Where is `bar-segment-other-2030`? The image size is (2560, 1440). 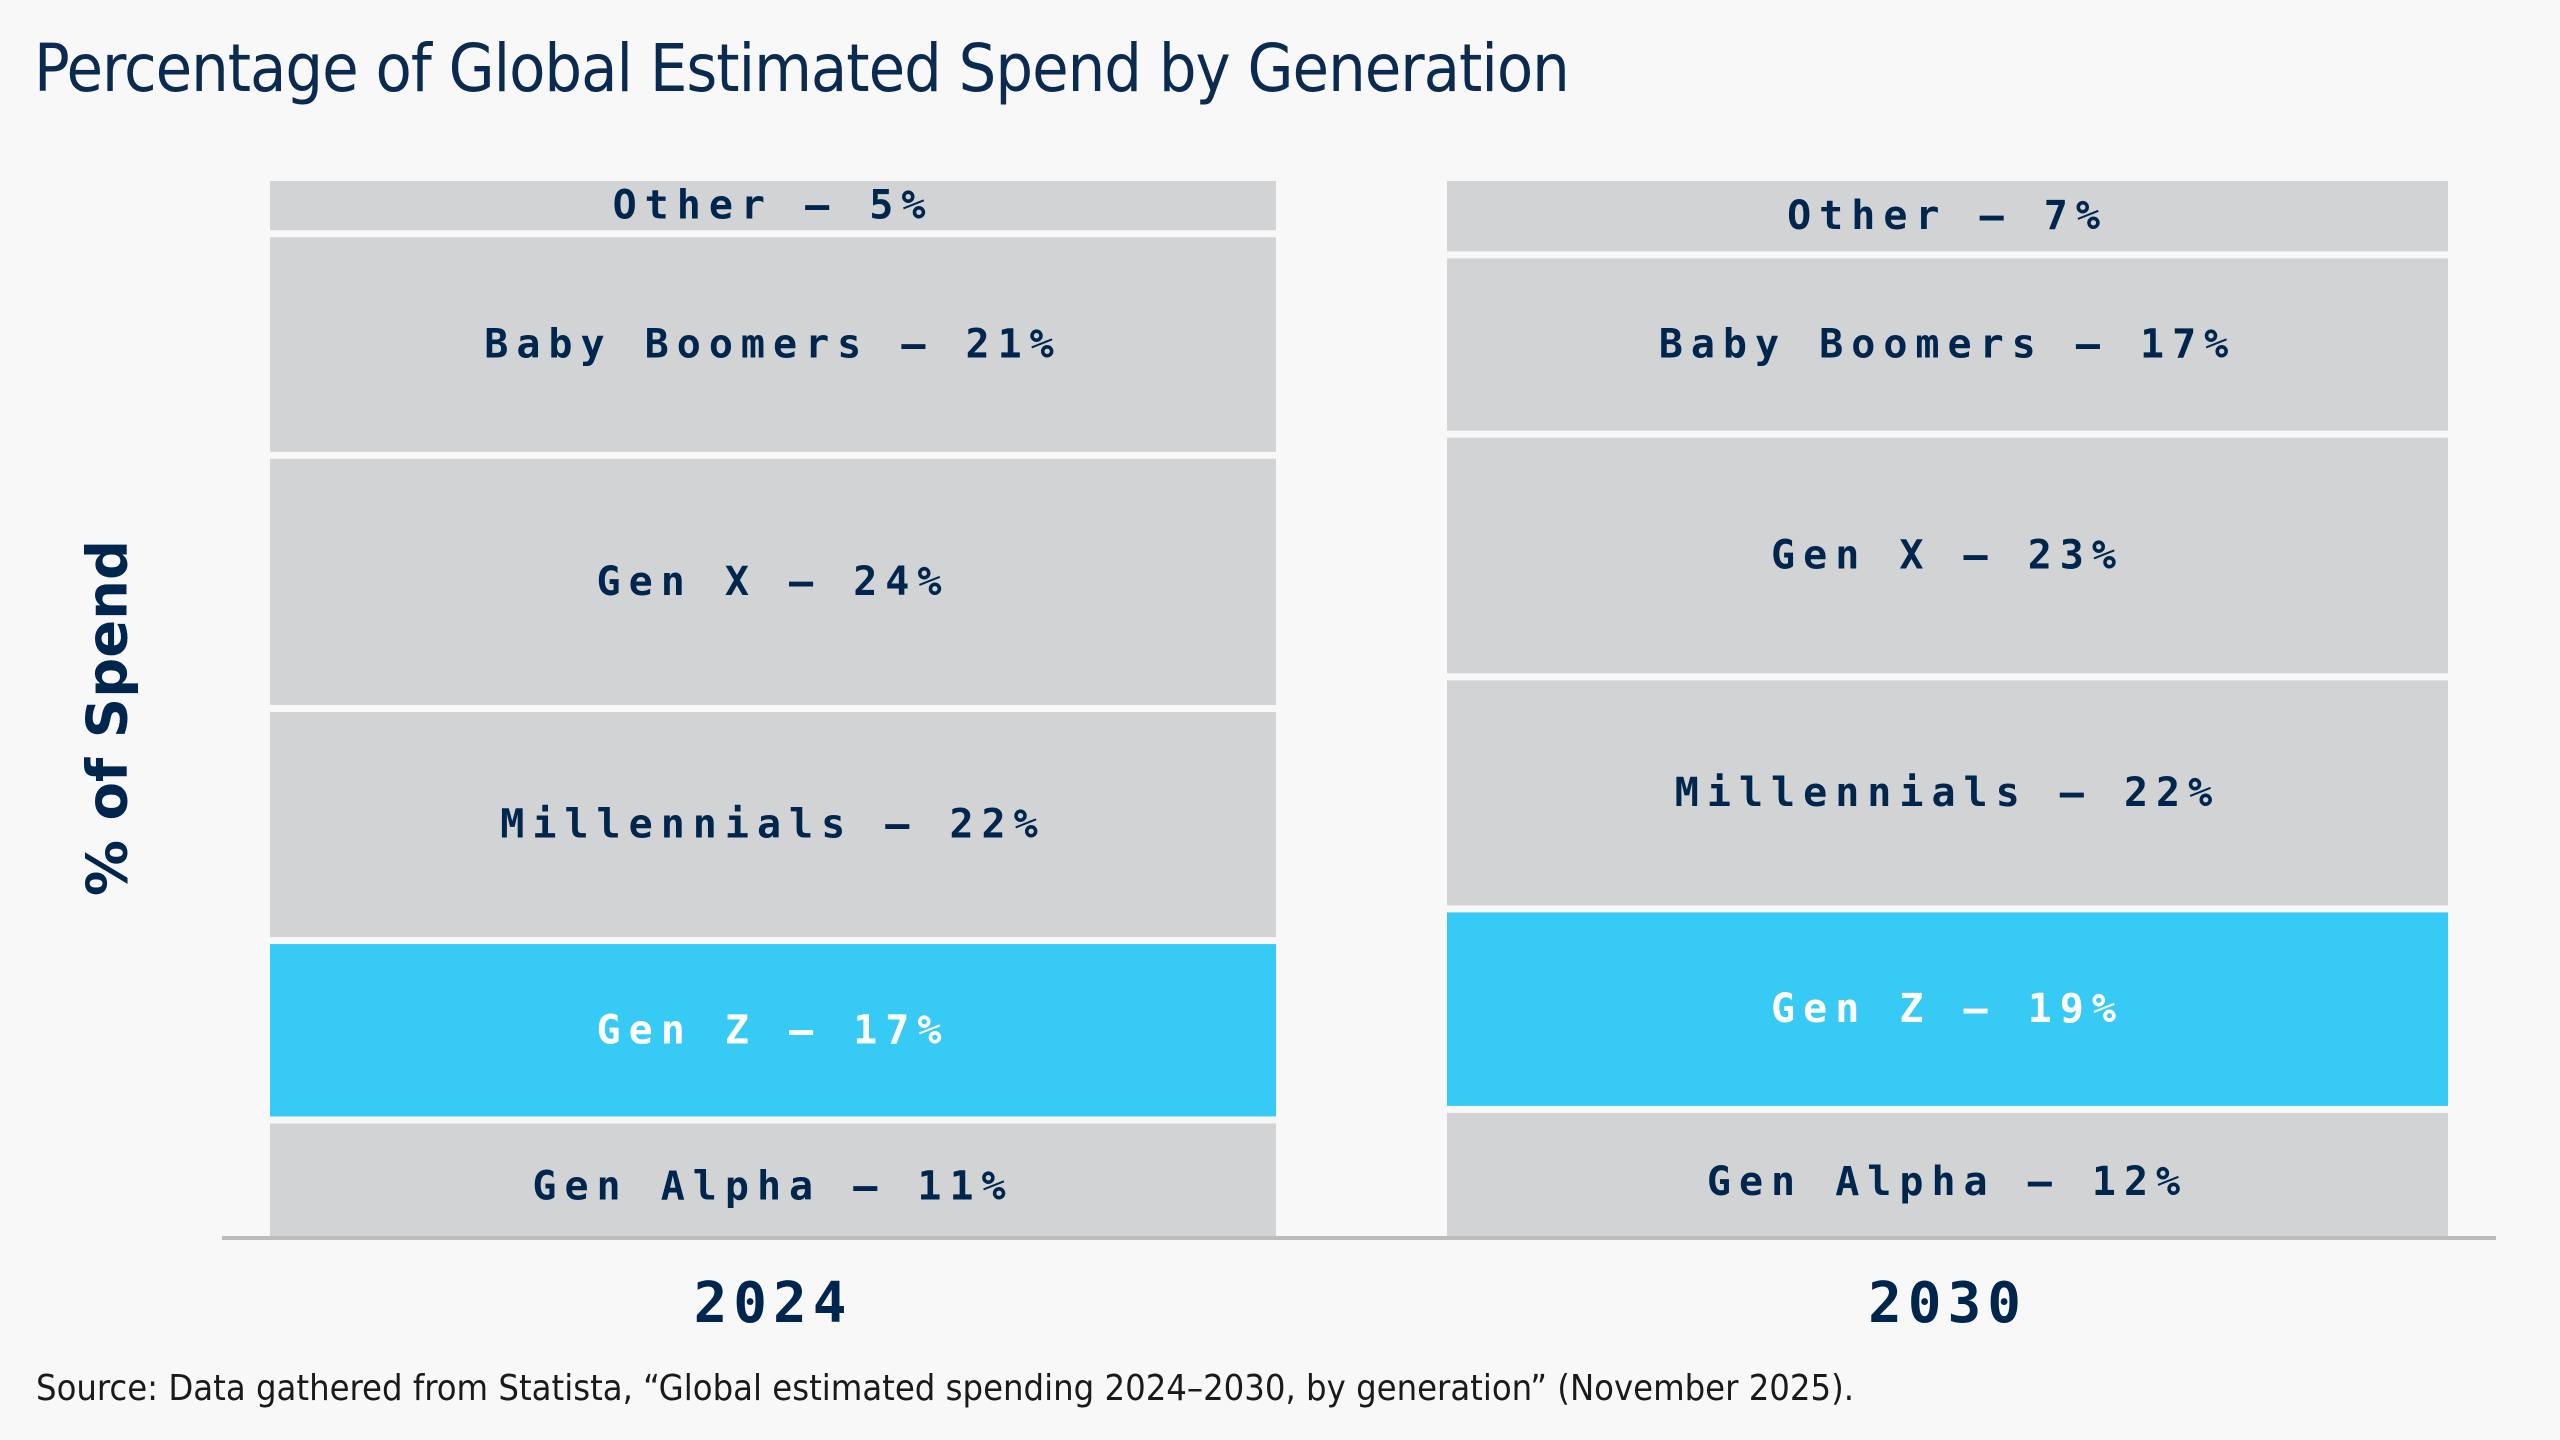 bar-segment-other-2030 is located at coordinates (1947, 216).